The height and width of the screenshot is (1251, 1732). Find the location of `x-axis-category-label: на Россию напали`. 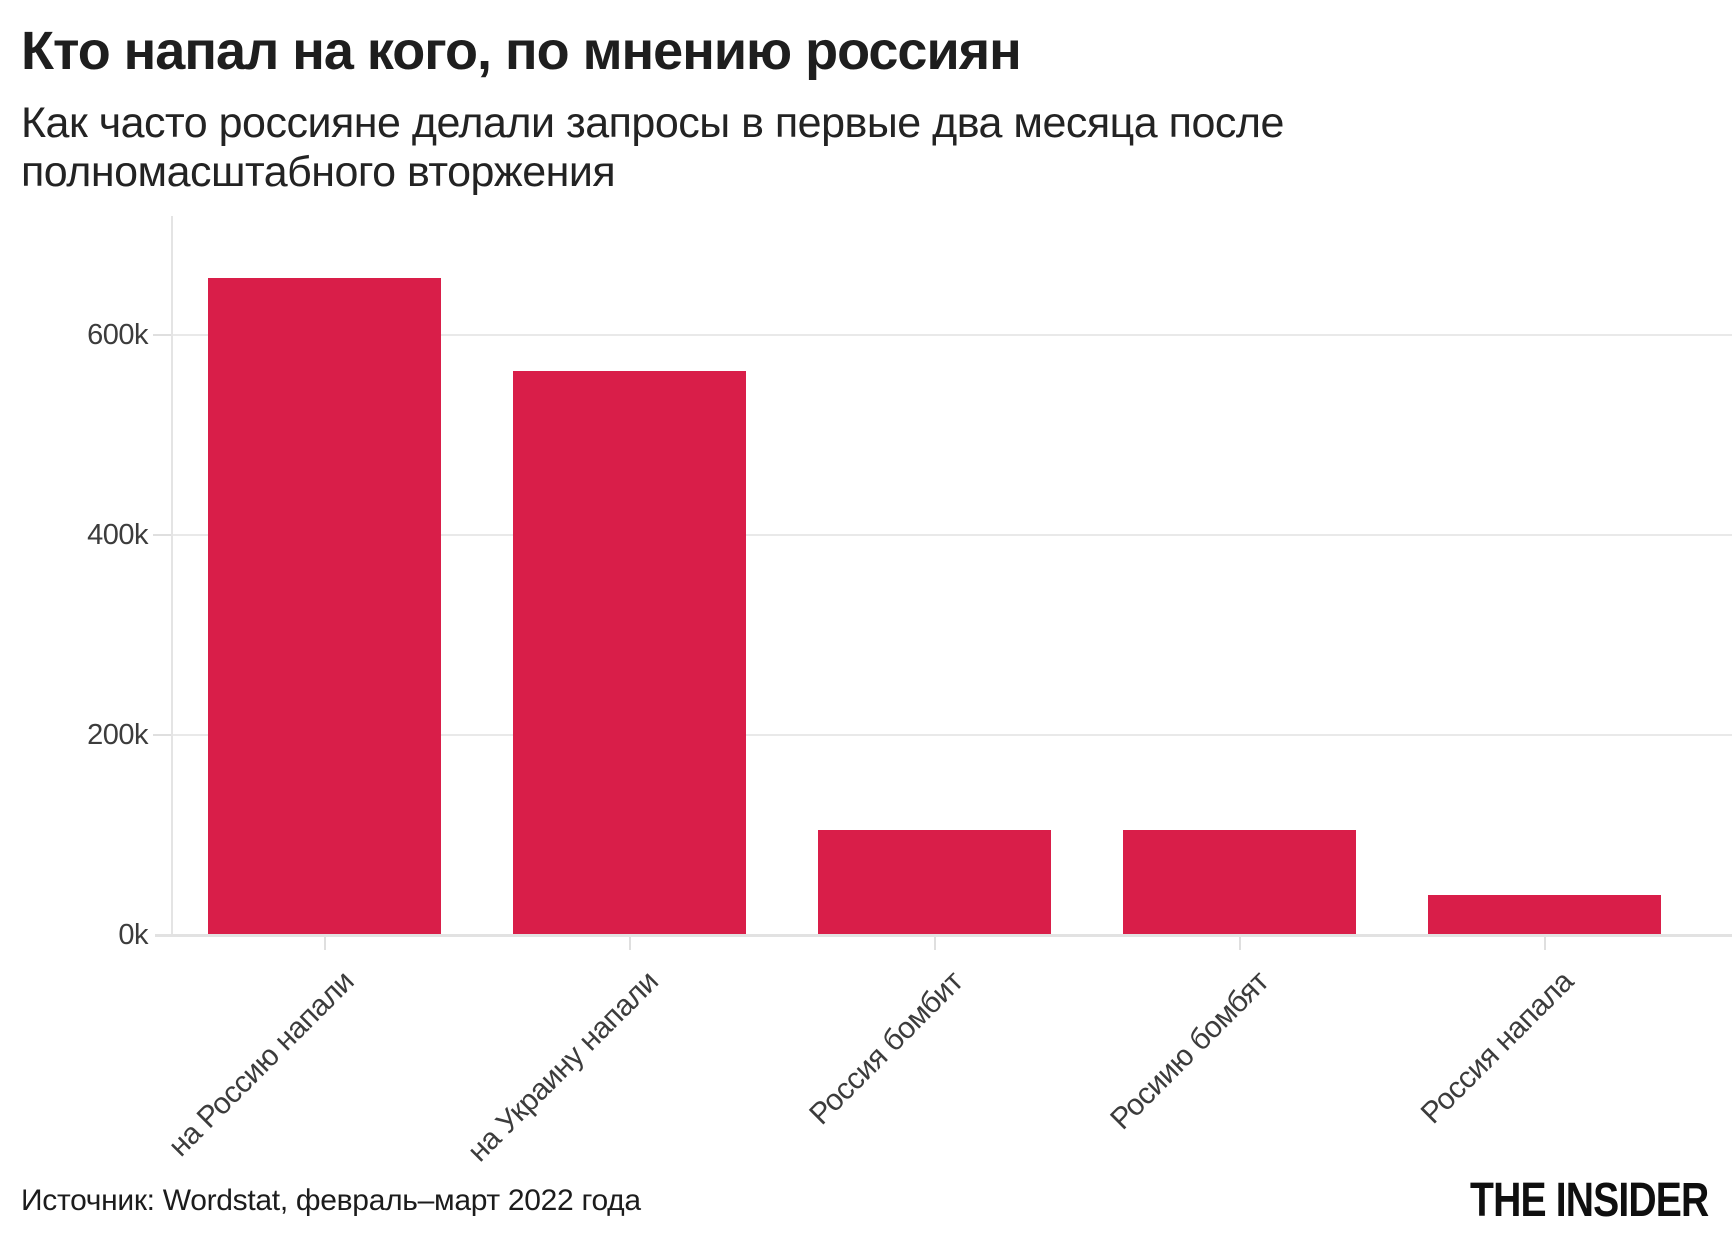

x-axis-category-label: на Россию напали is located at coordinates (260, 1064).